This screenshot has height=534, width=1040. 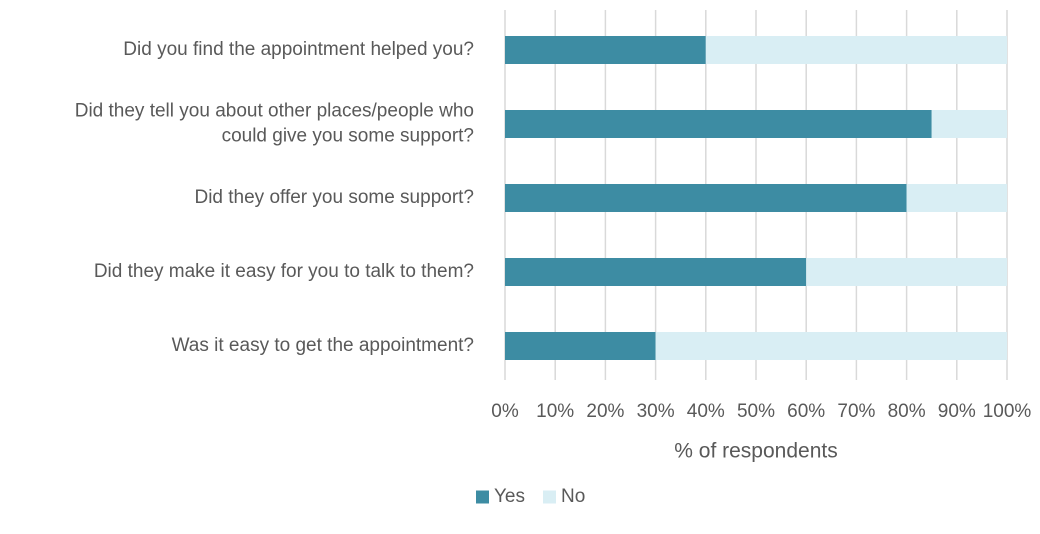 What do you see at coordinates (1007, 411) in the screenshot?
I see `x-tick-label-10: 100%` at bounding box center [1007, 411].